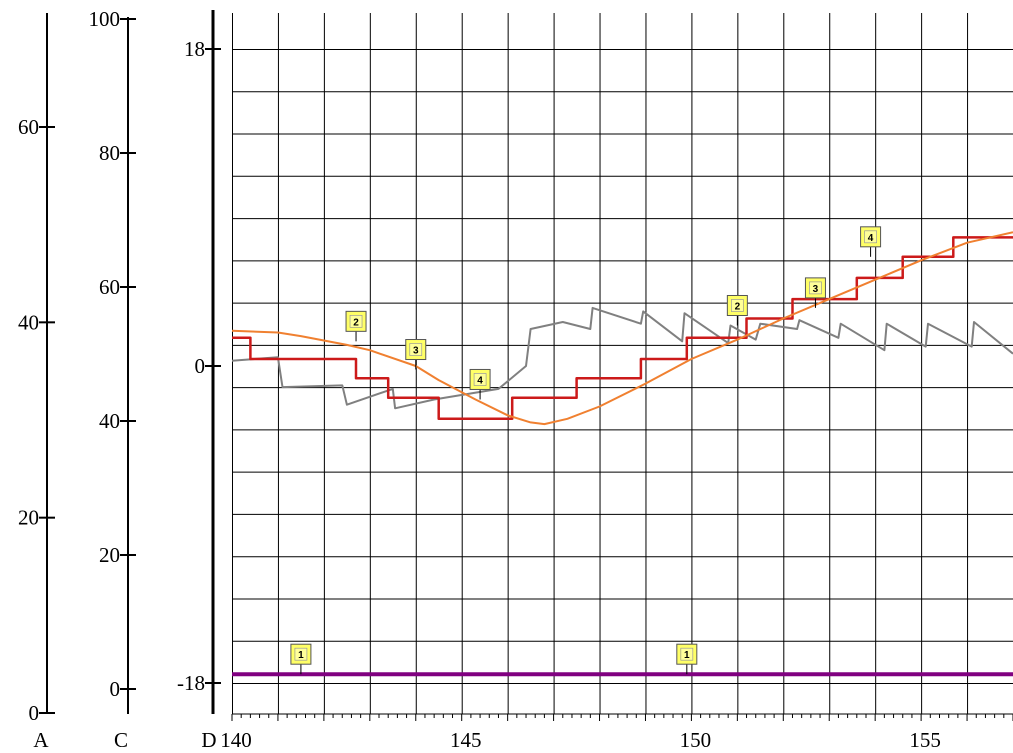 The width and height of the screenshot is (1013, 753). I want to click on axis-D-tick-label: 0, so click(200, 366).